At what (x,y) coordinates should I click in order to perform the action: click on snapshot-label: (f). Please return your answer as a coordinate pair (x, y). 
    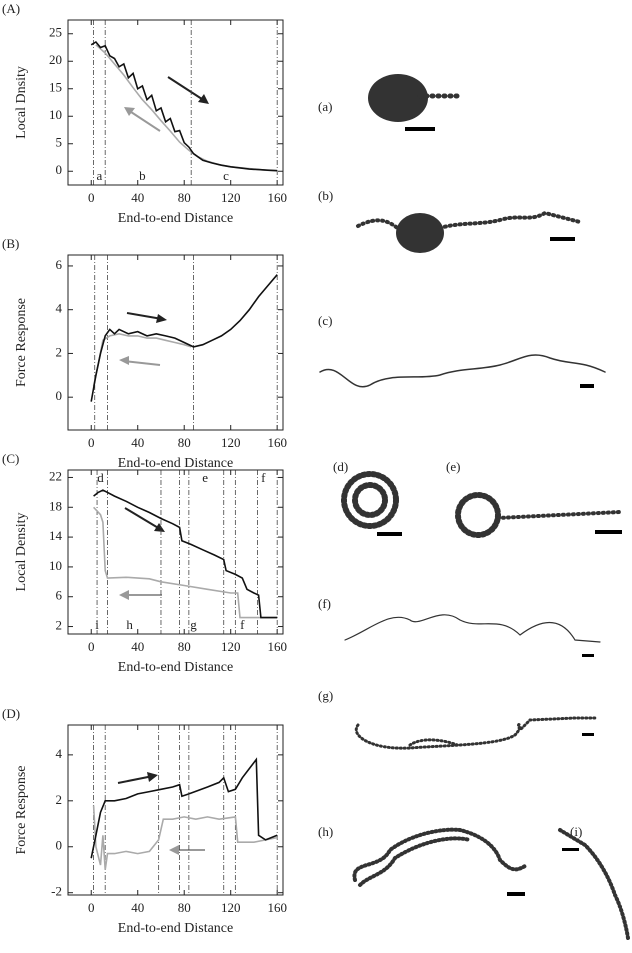
    Looking at the image, I should click on (324, 603).